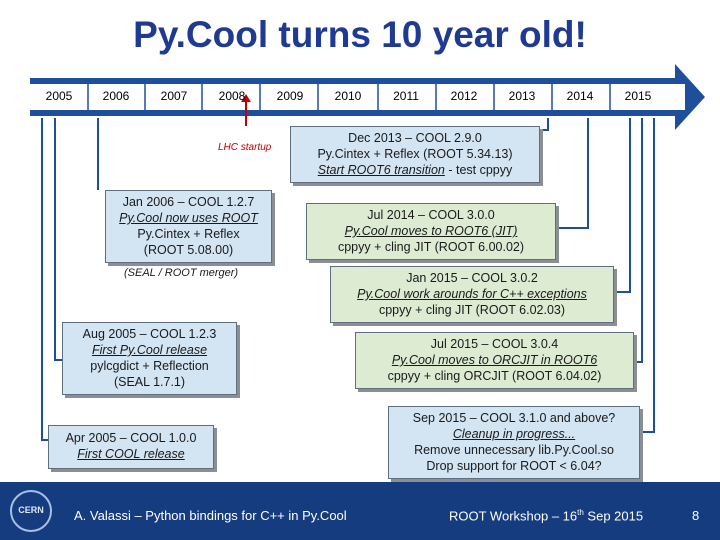  I want to click on connector-jul2015, so click(638, 240).